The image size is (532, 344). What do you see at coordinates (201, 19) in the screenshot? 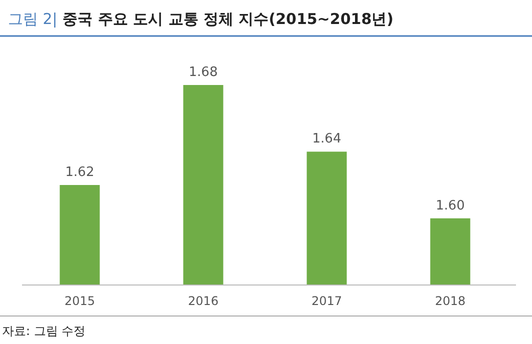
I see `title: 그림 2| 중국 주요 도시 교통 정체 지수(2015~2018년)` at bounding box center [201, 19].